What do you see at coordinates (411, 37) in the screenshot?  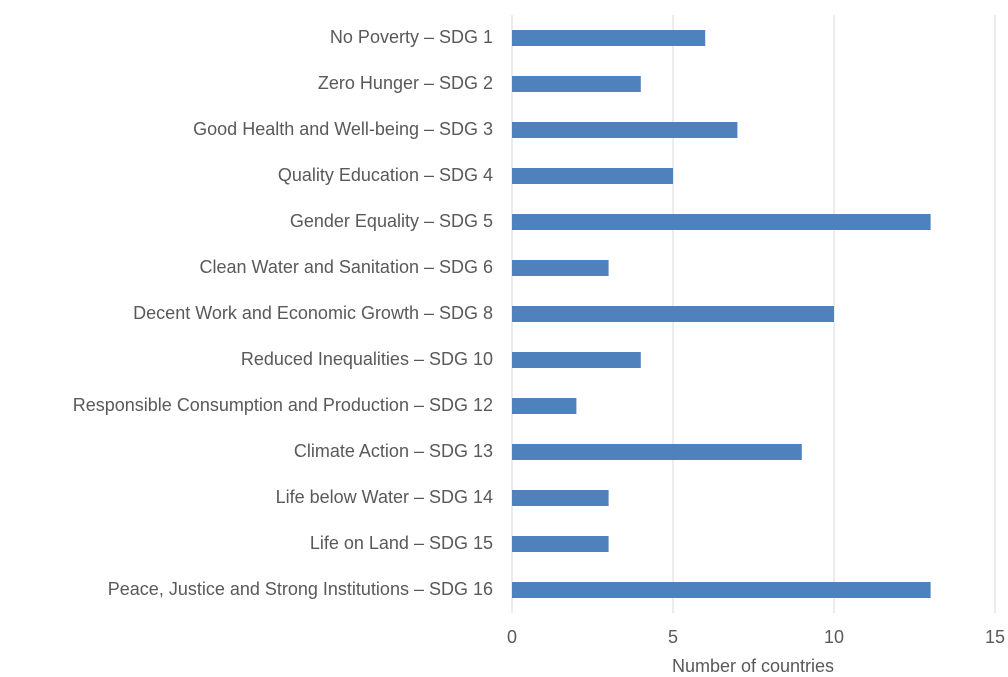 I see `y-tick-label: No Poverty – SDG 1` at bounding box center [411, 37].